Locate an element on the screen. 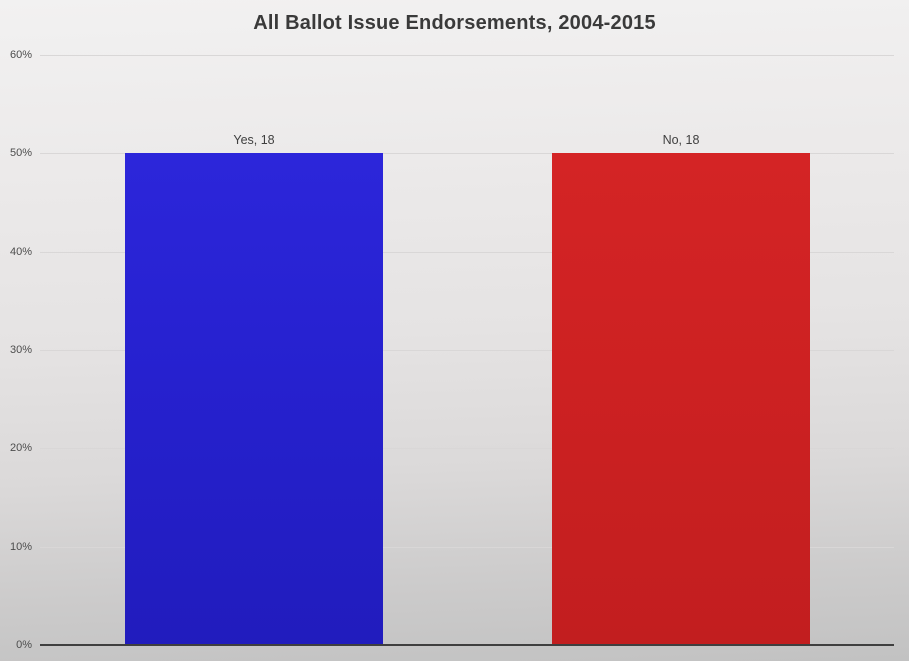  y-axis-tick-0: 0% is located at coordinates (24, 645).